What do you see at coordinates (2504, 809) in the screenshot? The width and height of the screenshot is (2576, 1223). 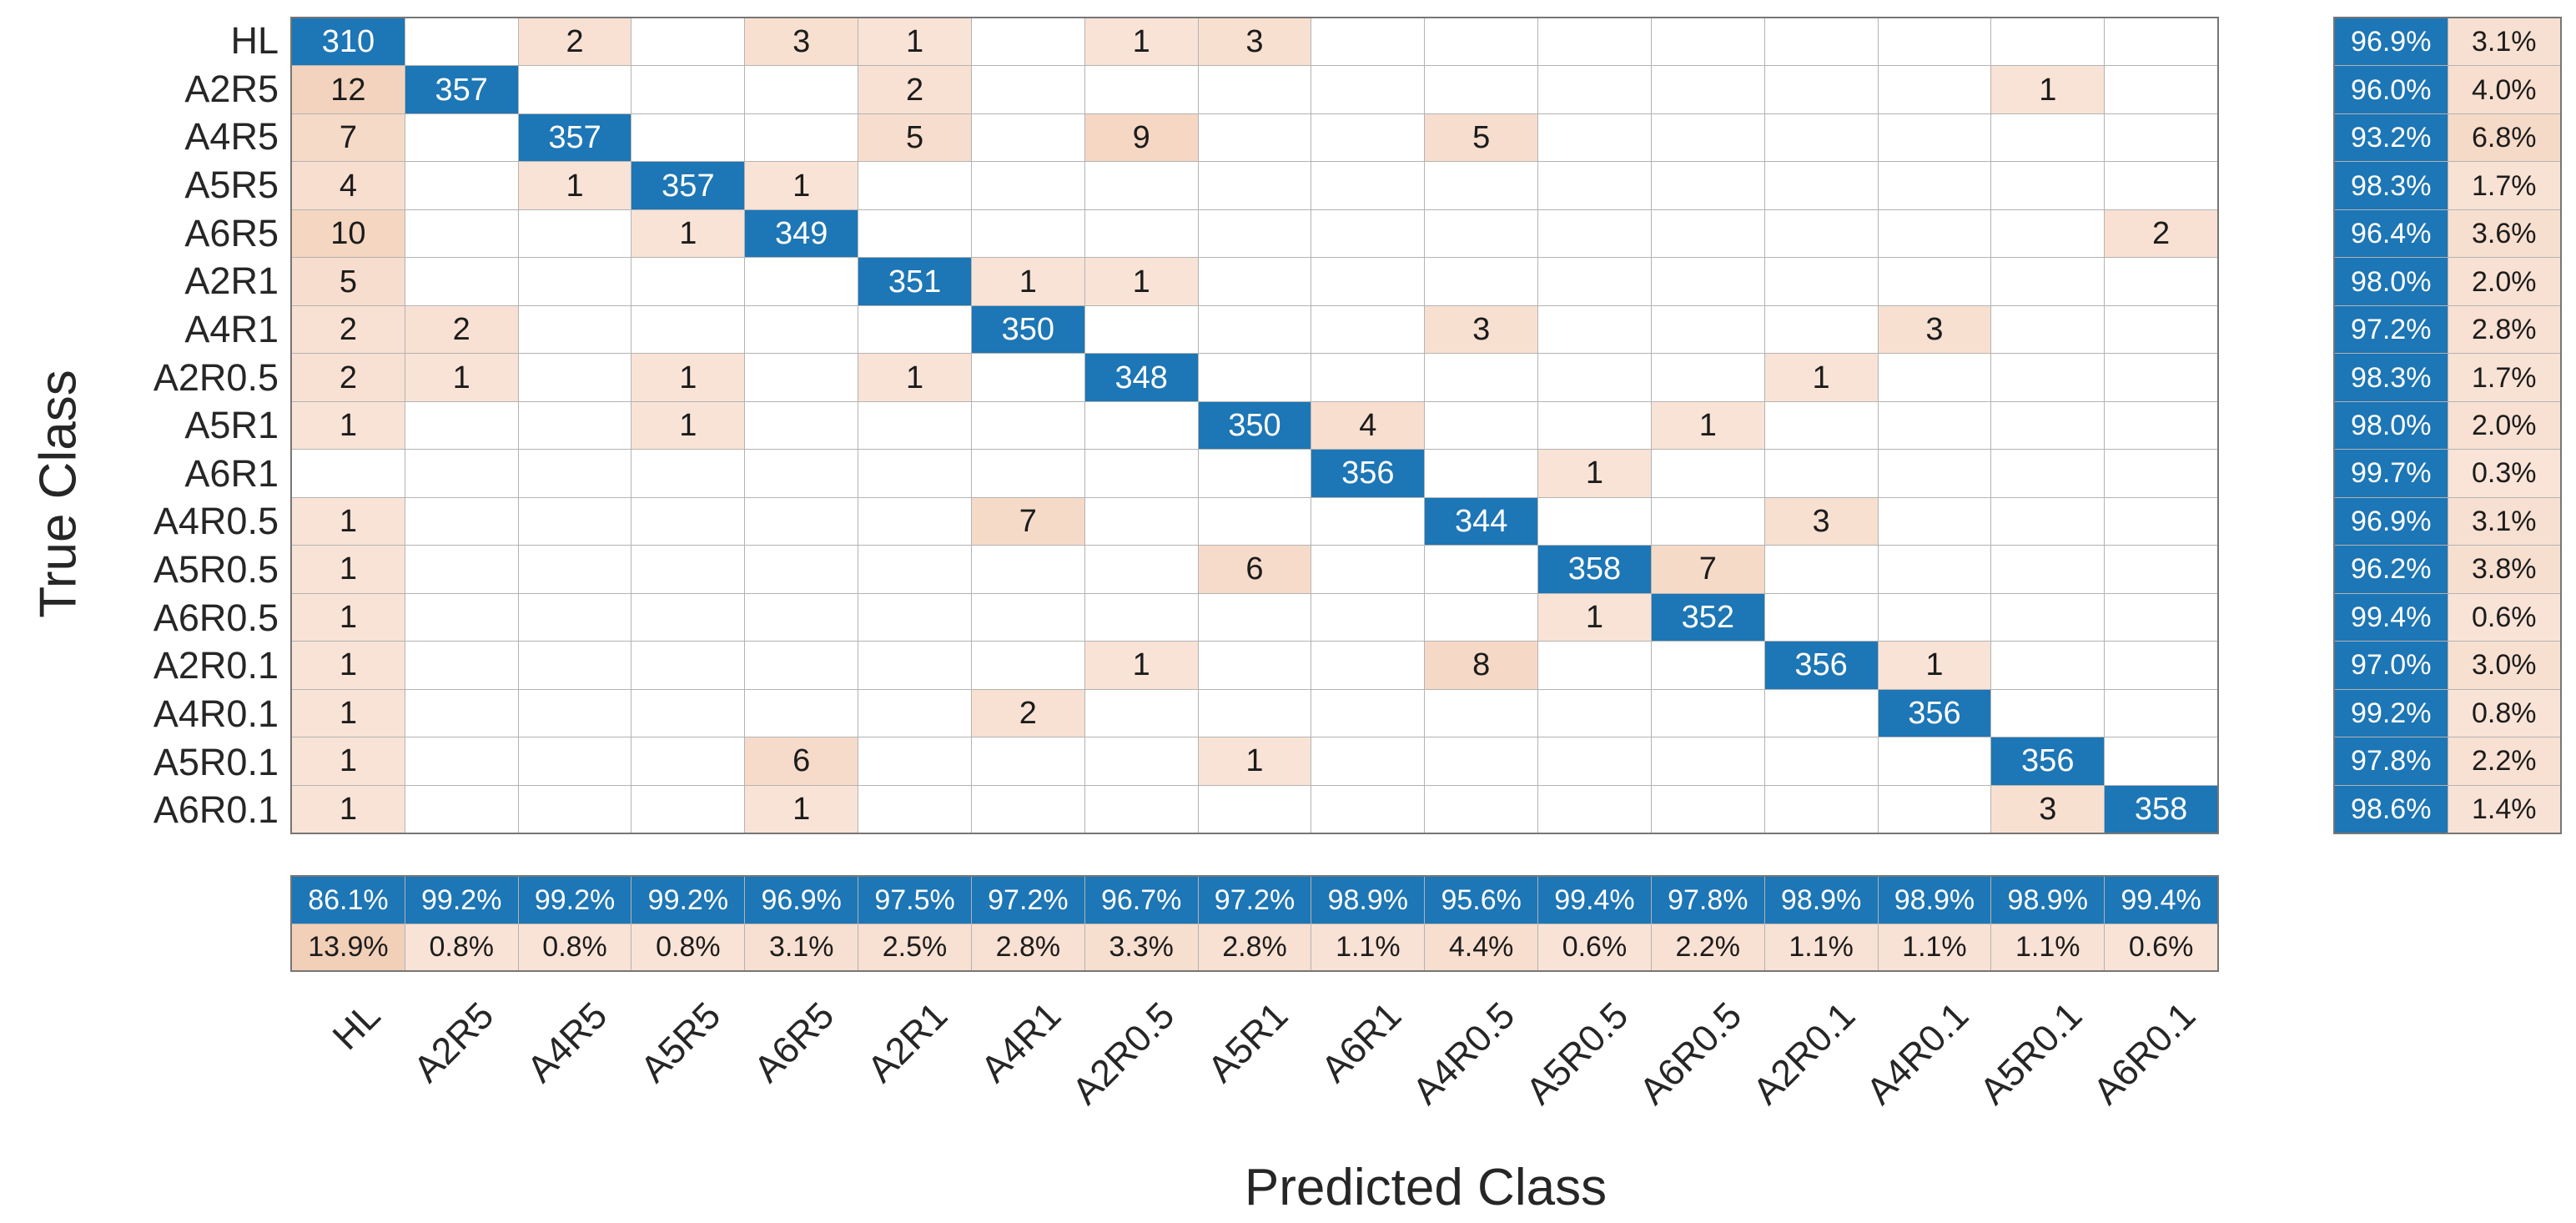 I see `row-summary-incorrect-pct: 1.4%` at bounding box center [2504, 809].